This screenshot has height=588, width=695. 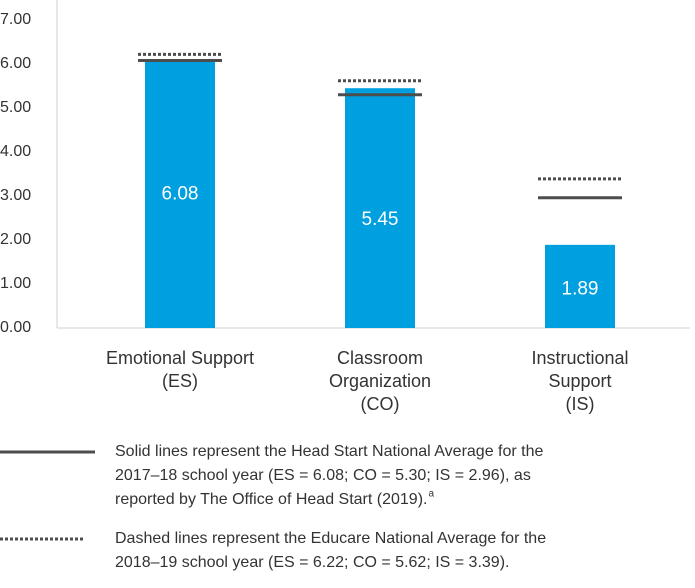 What do you see at coordinates (15, 107) in the screenshot?
I see `y-tick-label: 5.00` at bounding box center [15, 107].